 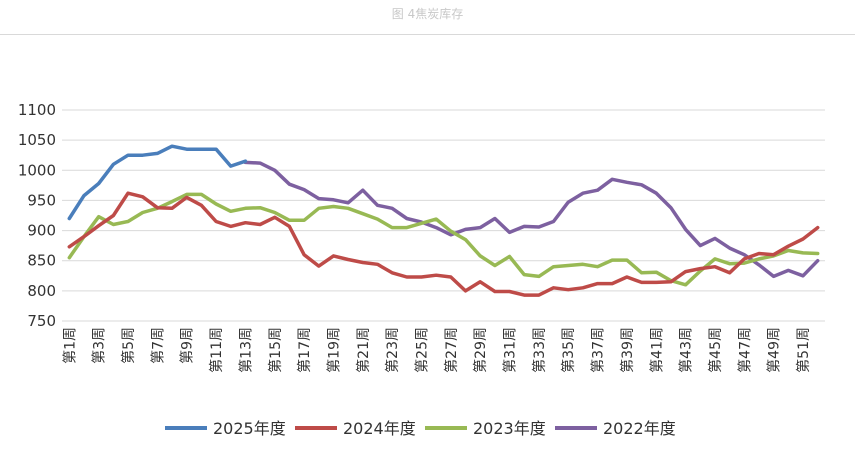 I want to click on x-tick-label: 第13周, so click(x=245, y=350).